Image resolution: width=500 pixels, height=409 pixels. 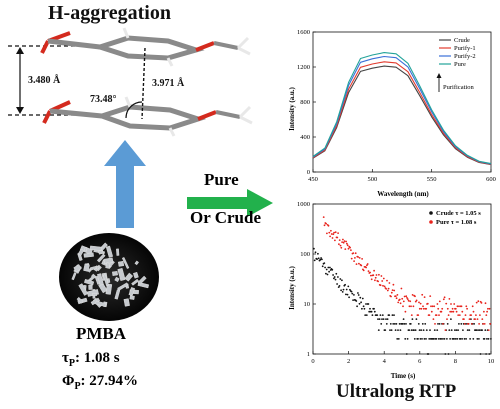 I want to click on purification-annotation: Purification, so click(x=458, y=87).